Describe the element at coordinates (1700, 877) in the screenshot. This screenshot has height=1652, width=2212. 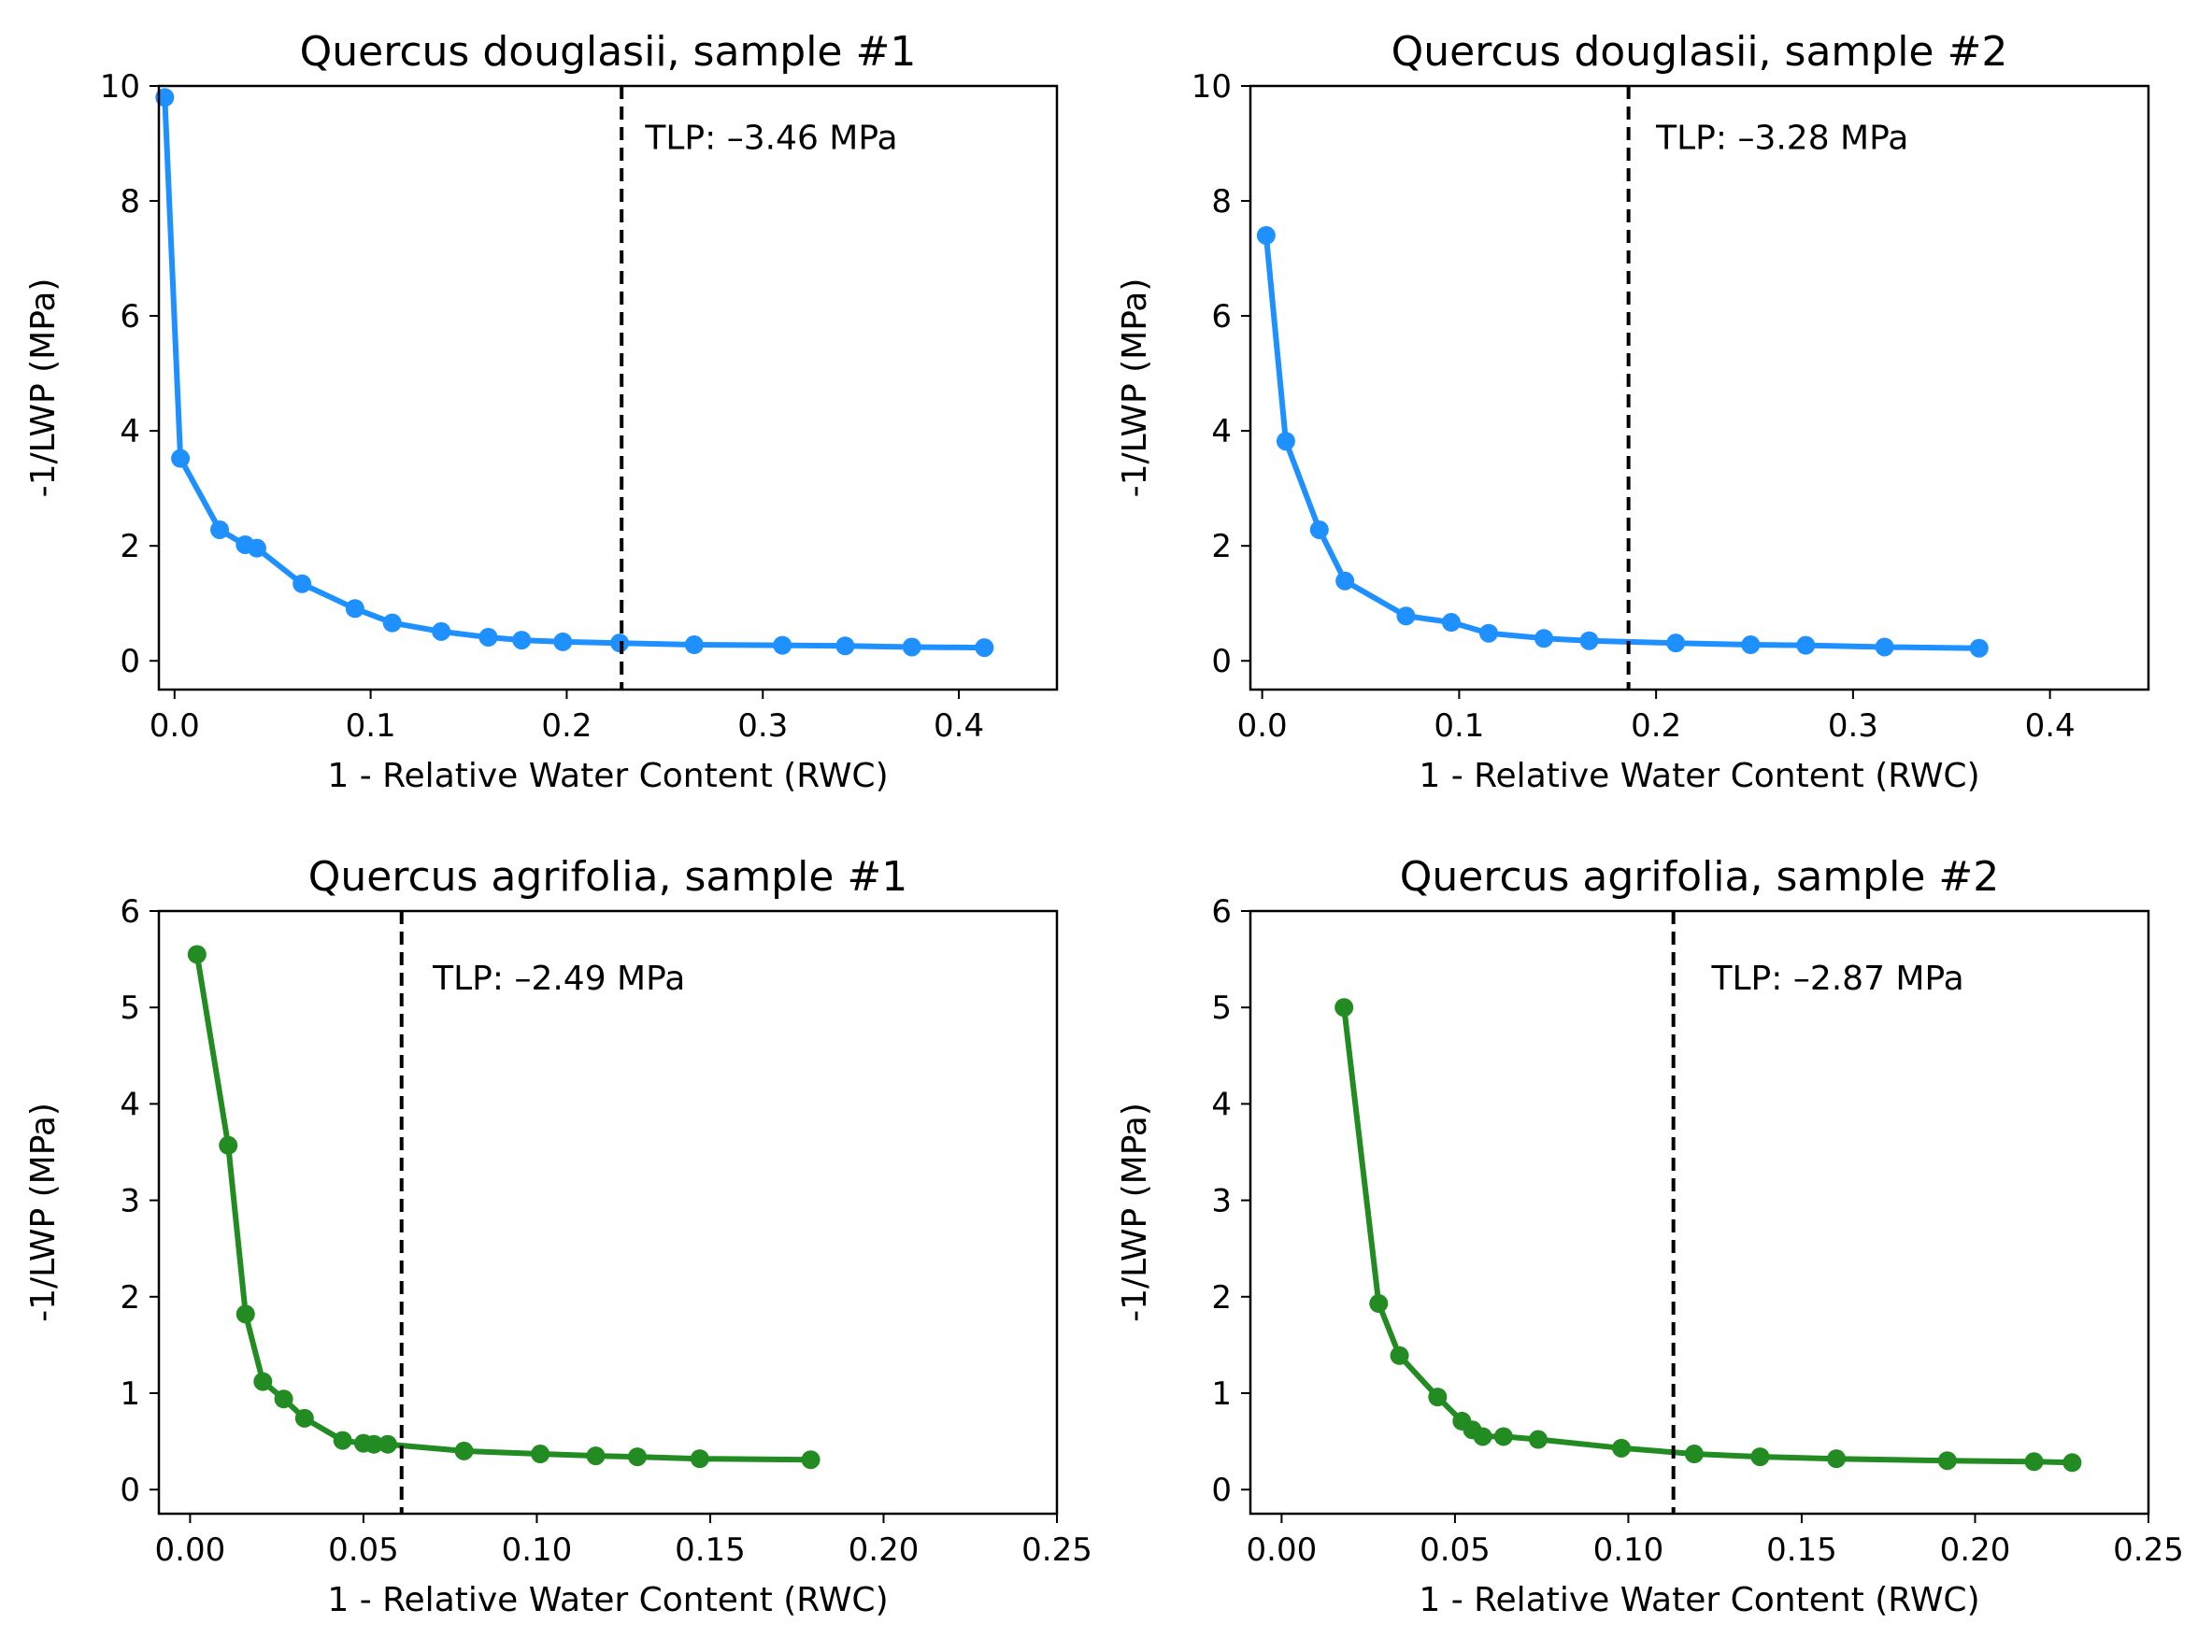
I see `chart-title: Quercus agrifolia, sample #2` at that location.